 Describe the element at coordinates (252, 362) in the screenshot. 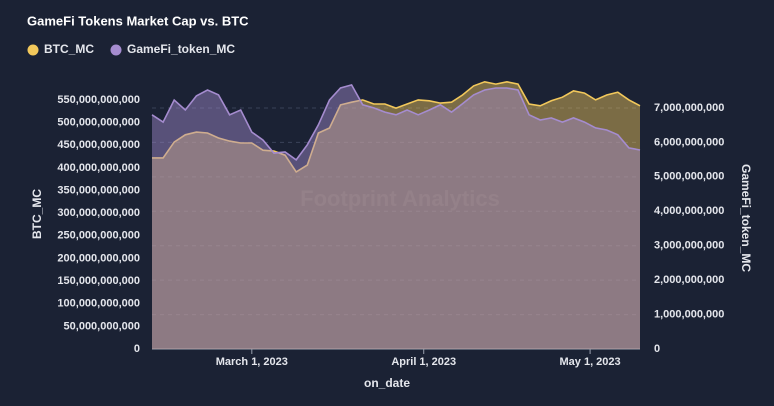

I see `x-tick-label: March 1, 2023` at that location.